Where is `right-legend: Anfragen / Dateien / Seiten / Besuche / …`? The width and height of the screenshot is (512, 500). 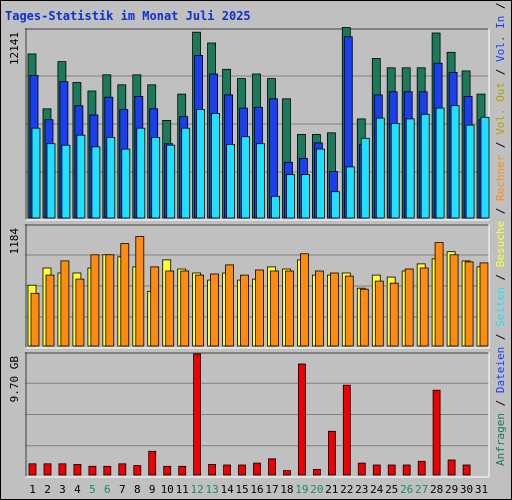 right-legend: Anfragen / Dateien / Seiten / Besuche / … is located at coordinates (500, 233).